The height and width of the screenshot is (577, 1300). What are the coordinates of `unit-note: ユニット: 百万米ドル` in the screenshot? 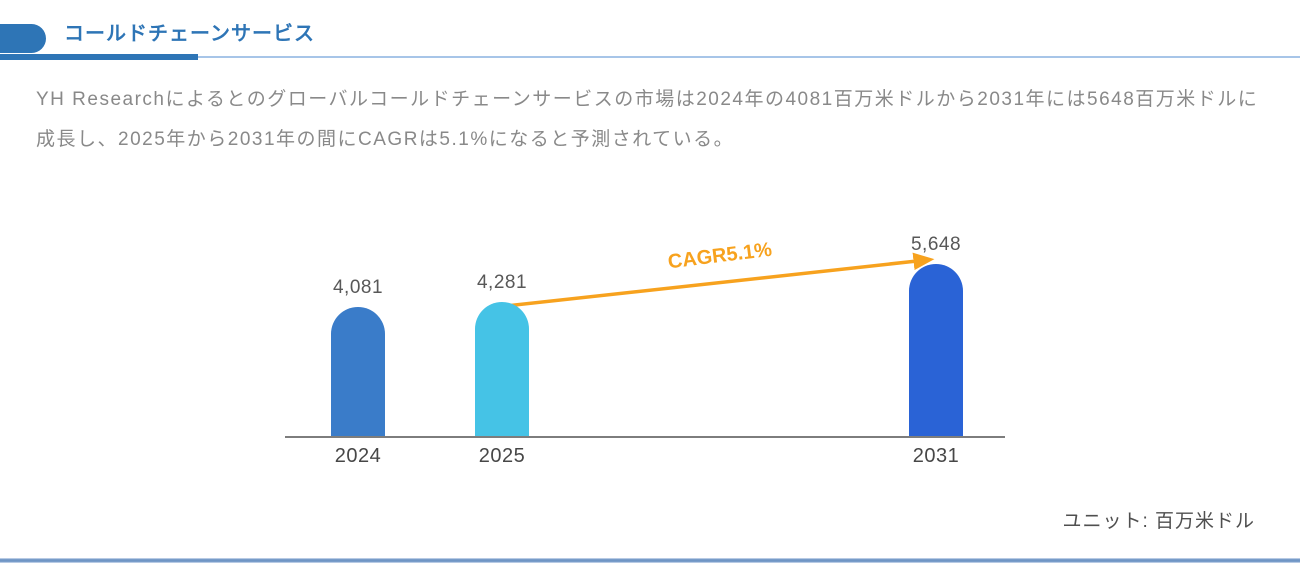 It's located at (1158, 521).